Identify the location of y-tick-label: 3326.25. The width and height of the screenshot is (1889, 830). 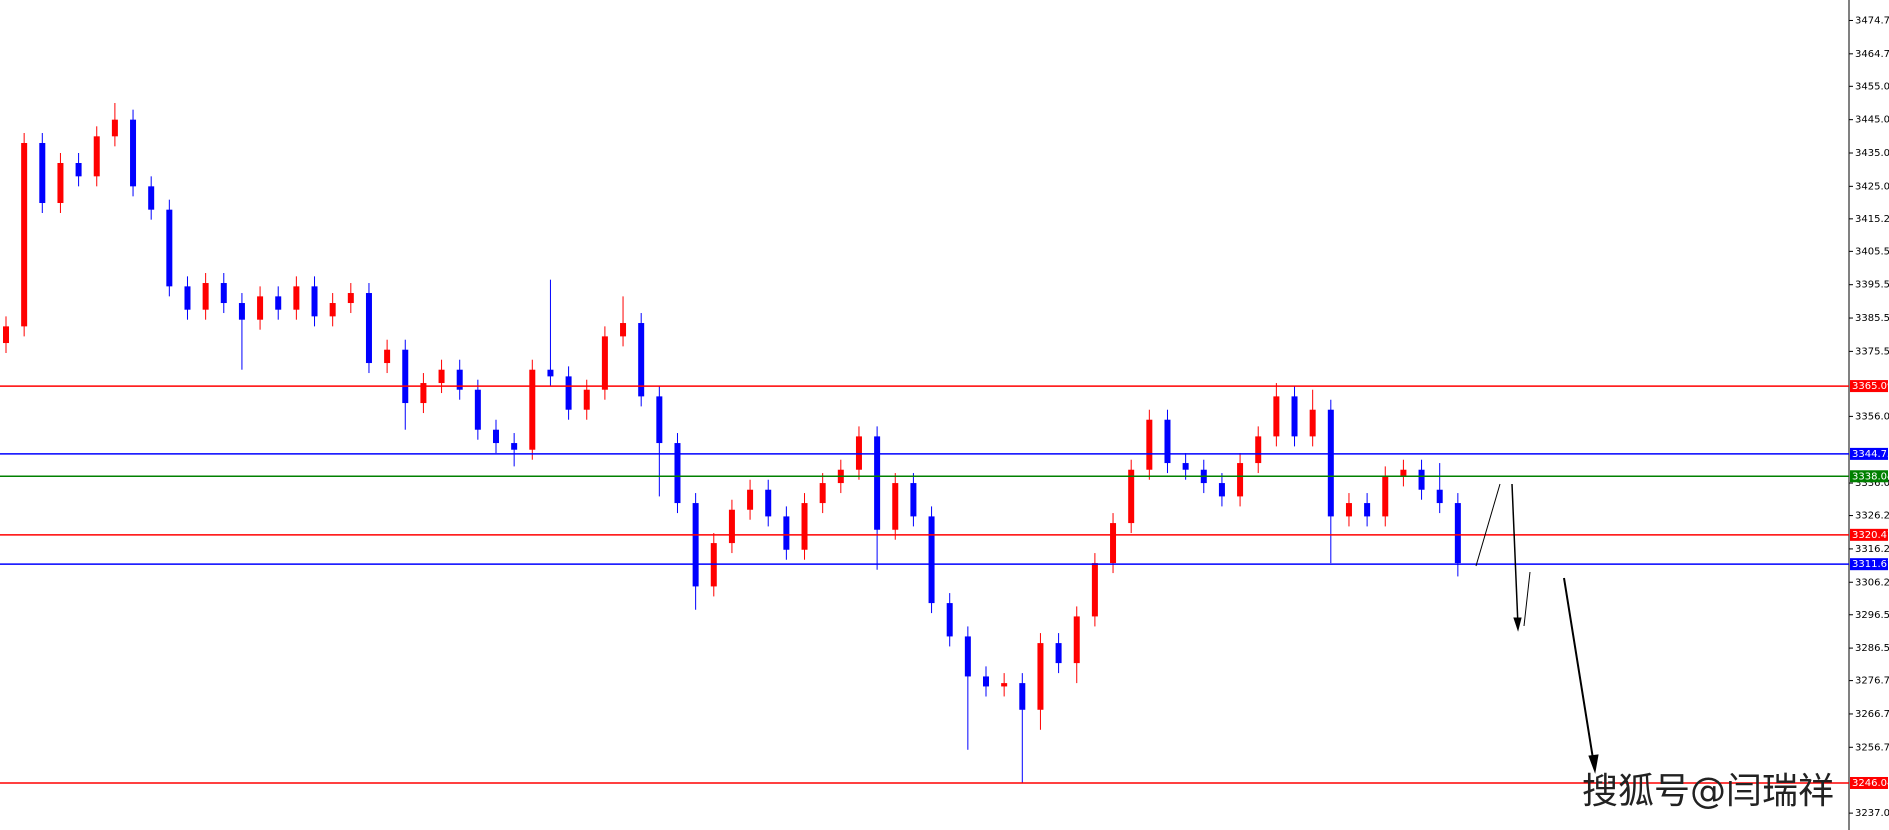
(1872, 516).